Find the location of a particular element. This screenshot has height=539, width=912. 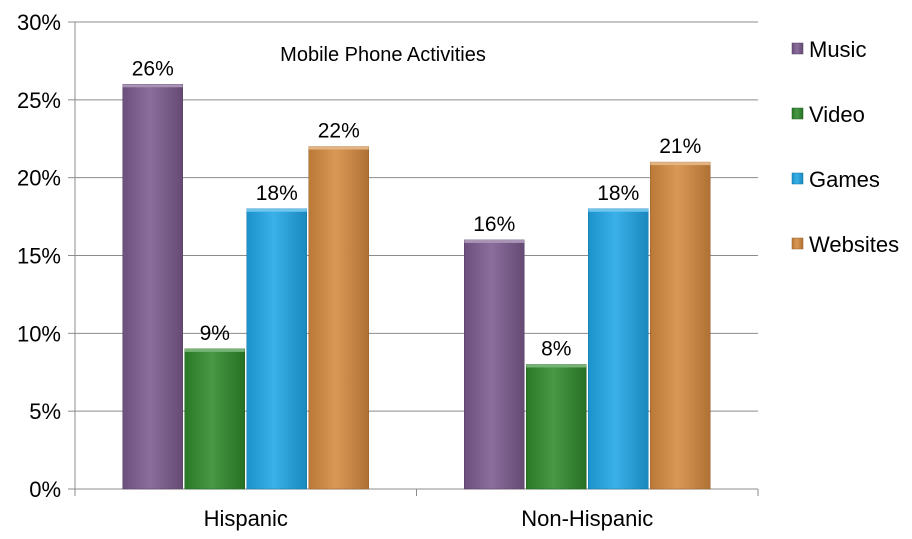

bar-music-hispanic is located at coordinates (152, 287).